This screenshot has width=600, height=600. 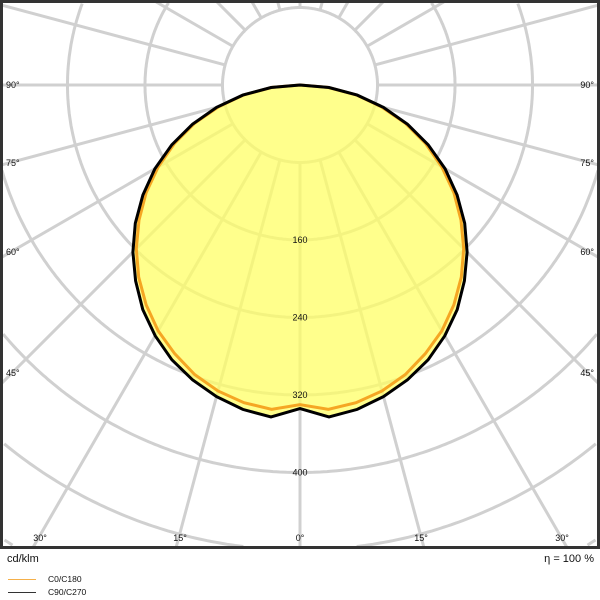 What do you see at coordinates (299, 473) in the screenshot?
I see `radial-tick-label: 400` at bounding box center [299, 473].